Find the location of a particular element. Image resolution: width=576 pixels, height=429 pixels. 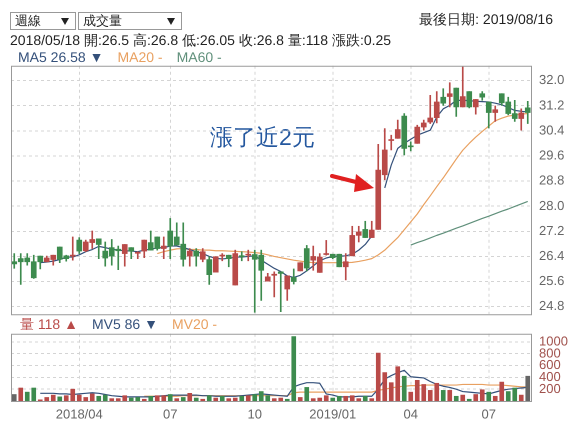

candlestick is located at coordinates (215, 264).